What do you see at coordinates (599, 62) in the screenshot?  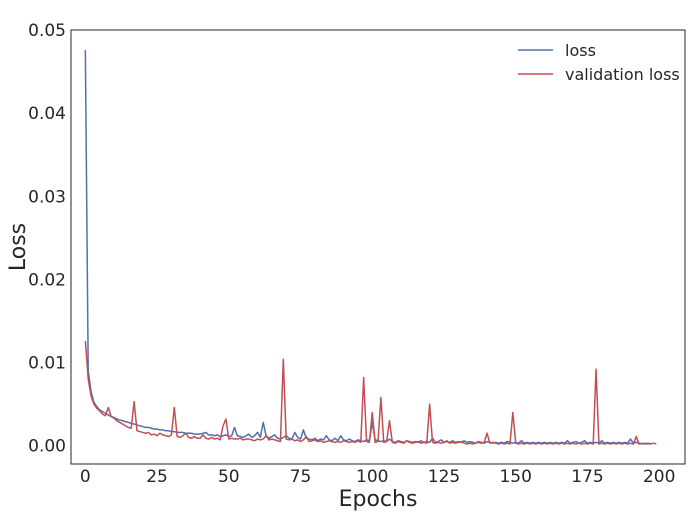 I see `legend: loss validation loss` at bounding box center [599, 62].